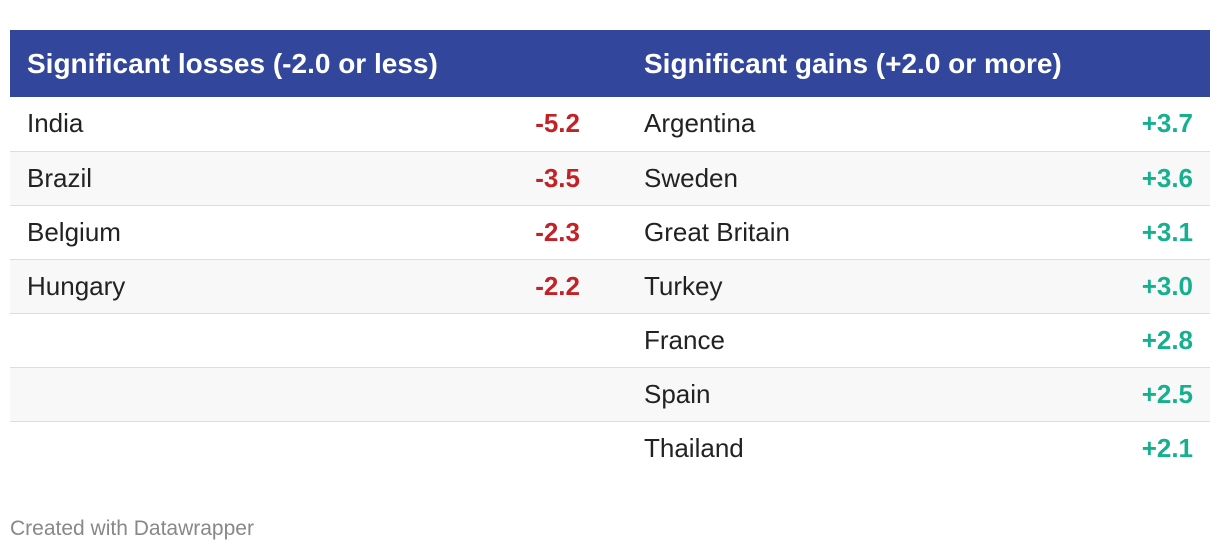 The width and height of the screenshot is (1220, 554). Describe the element at coordinates (694, 447) in the screenshot. I see `gain-country-cell: Thailand` at that location.